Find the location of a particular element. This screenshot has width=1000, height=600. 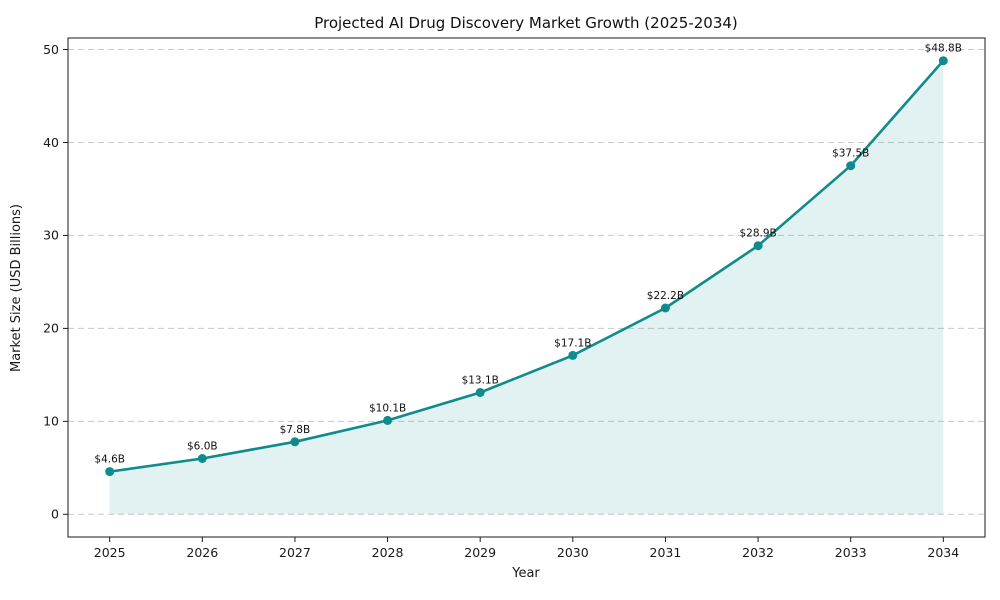

y-axis-label: Market Size (USD Billions) is located at coordinates (16, 288).